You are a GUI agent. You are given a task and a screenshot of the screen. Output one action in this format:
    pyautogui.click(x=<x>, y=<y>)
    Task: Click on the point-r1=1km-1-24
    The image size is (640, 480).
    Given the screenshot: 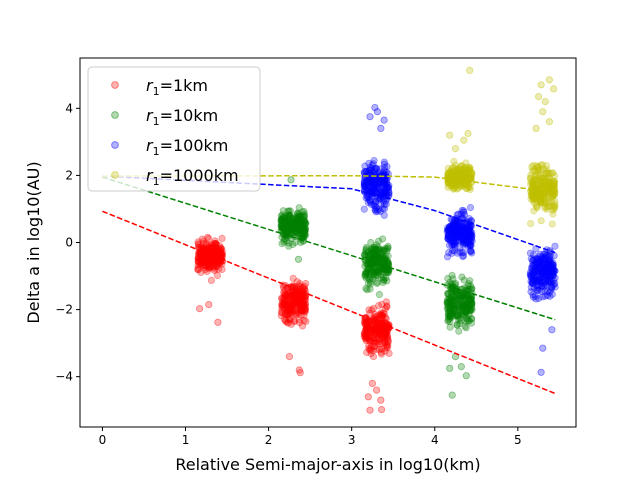 What is the action you would take?
    pyautogui.click(x=299, y=298)
    